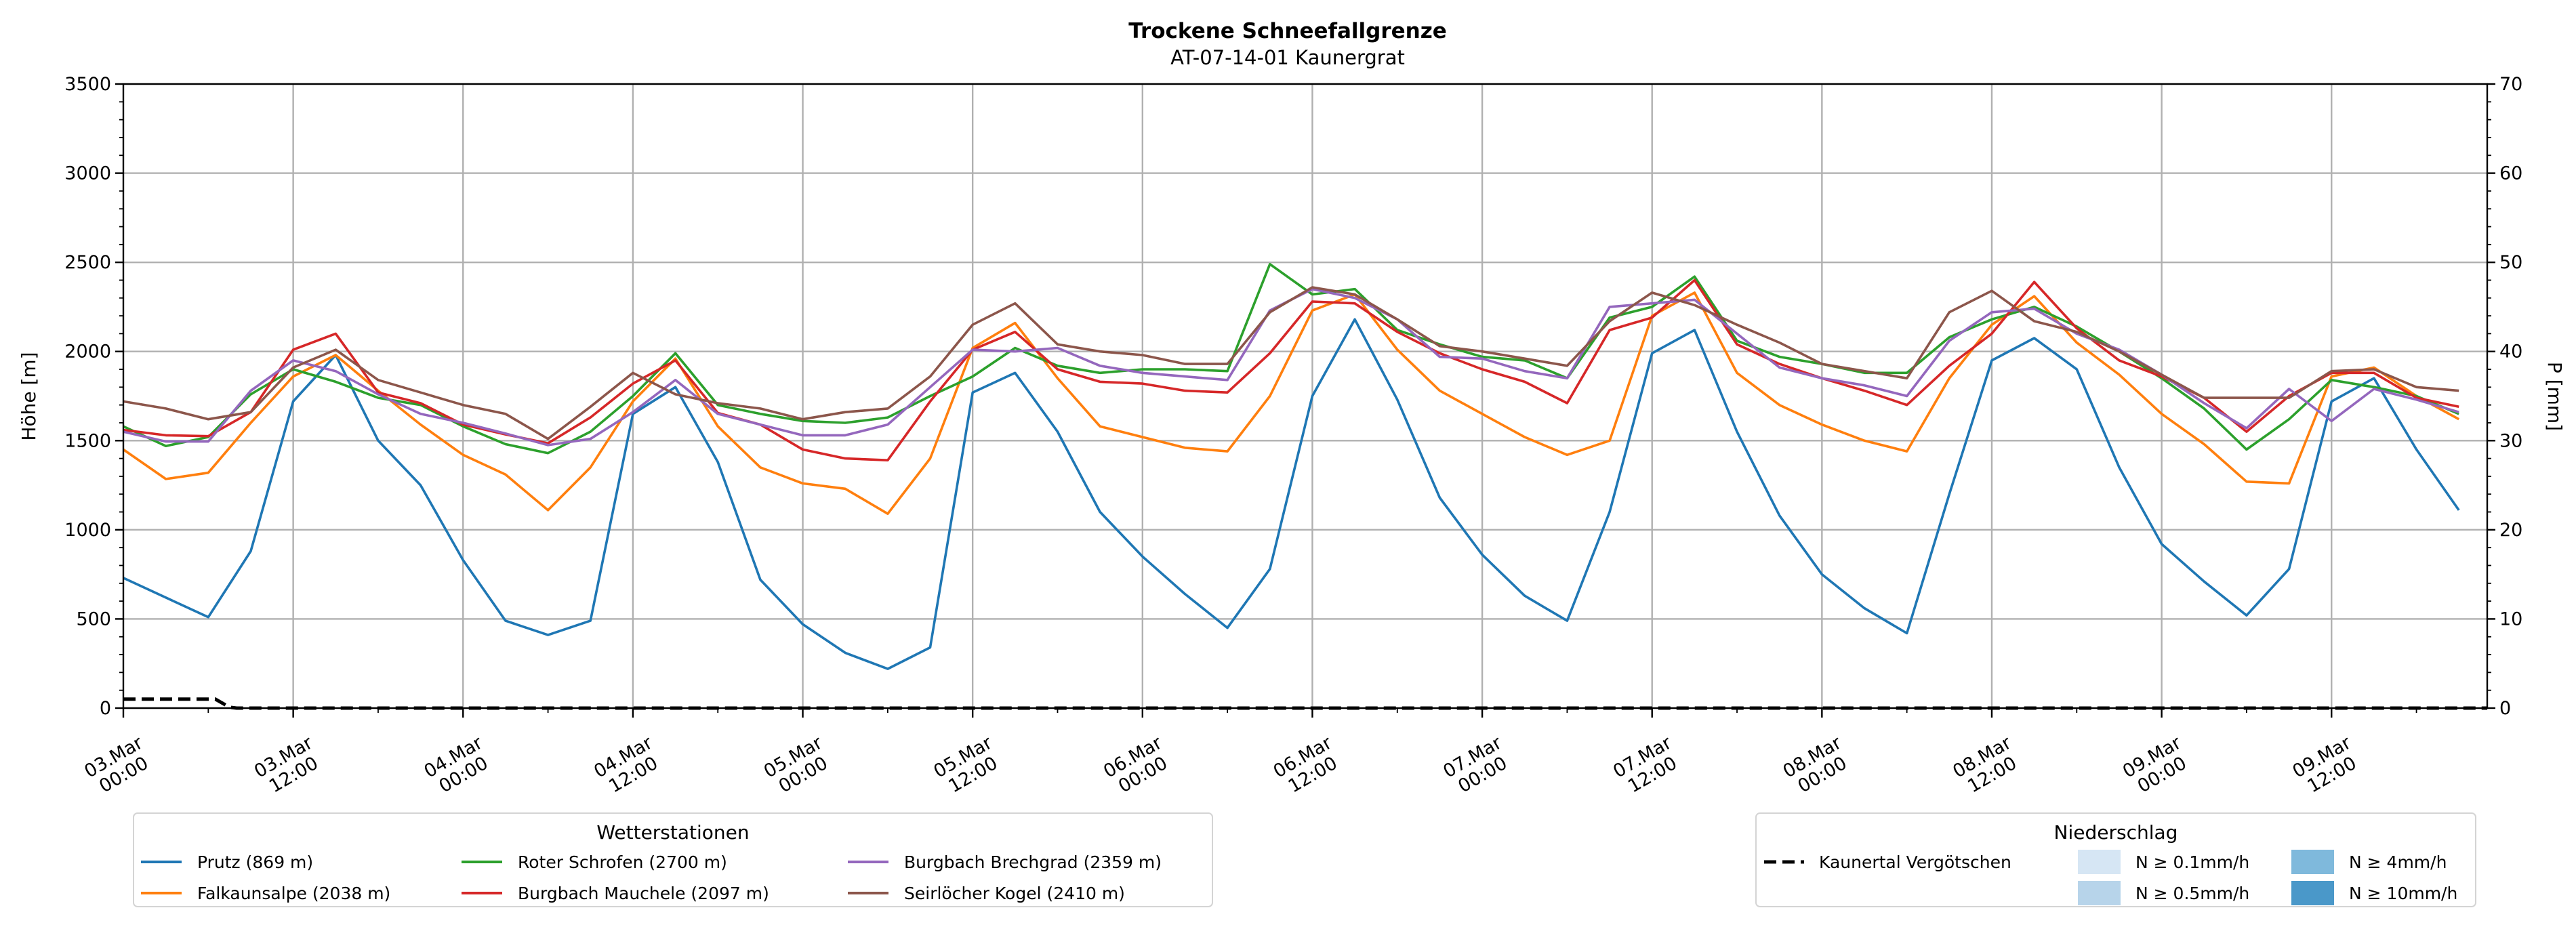  What do you see at coordinates (644, 893) in the screenshot?
I see `legend-label-3: Burgbach Mauchele (2097 m)` at bounding box center [644, 893].